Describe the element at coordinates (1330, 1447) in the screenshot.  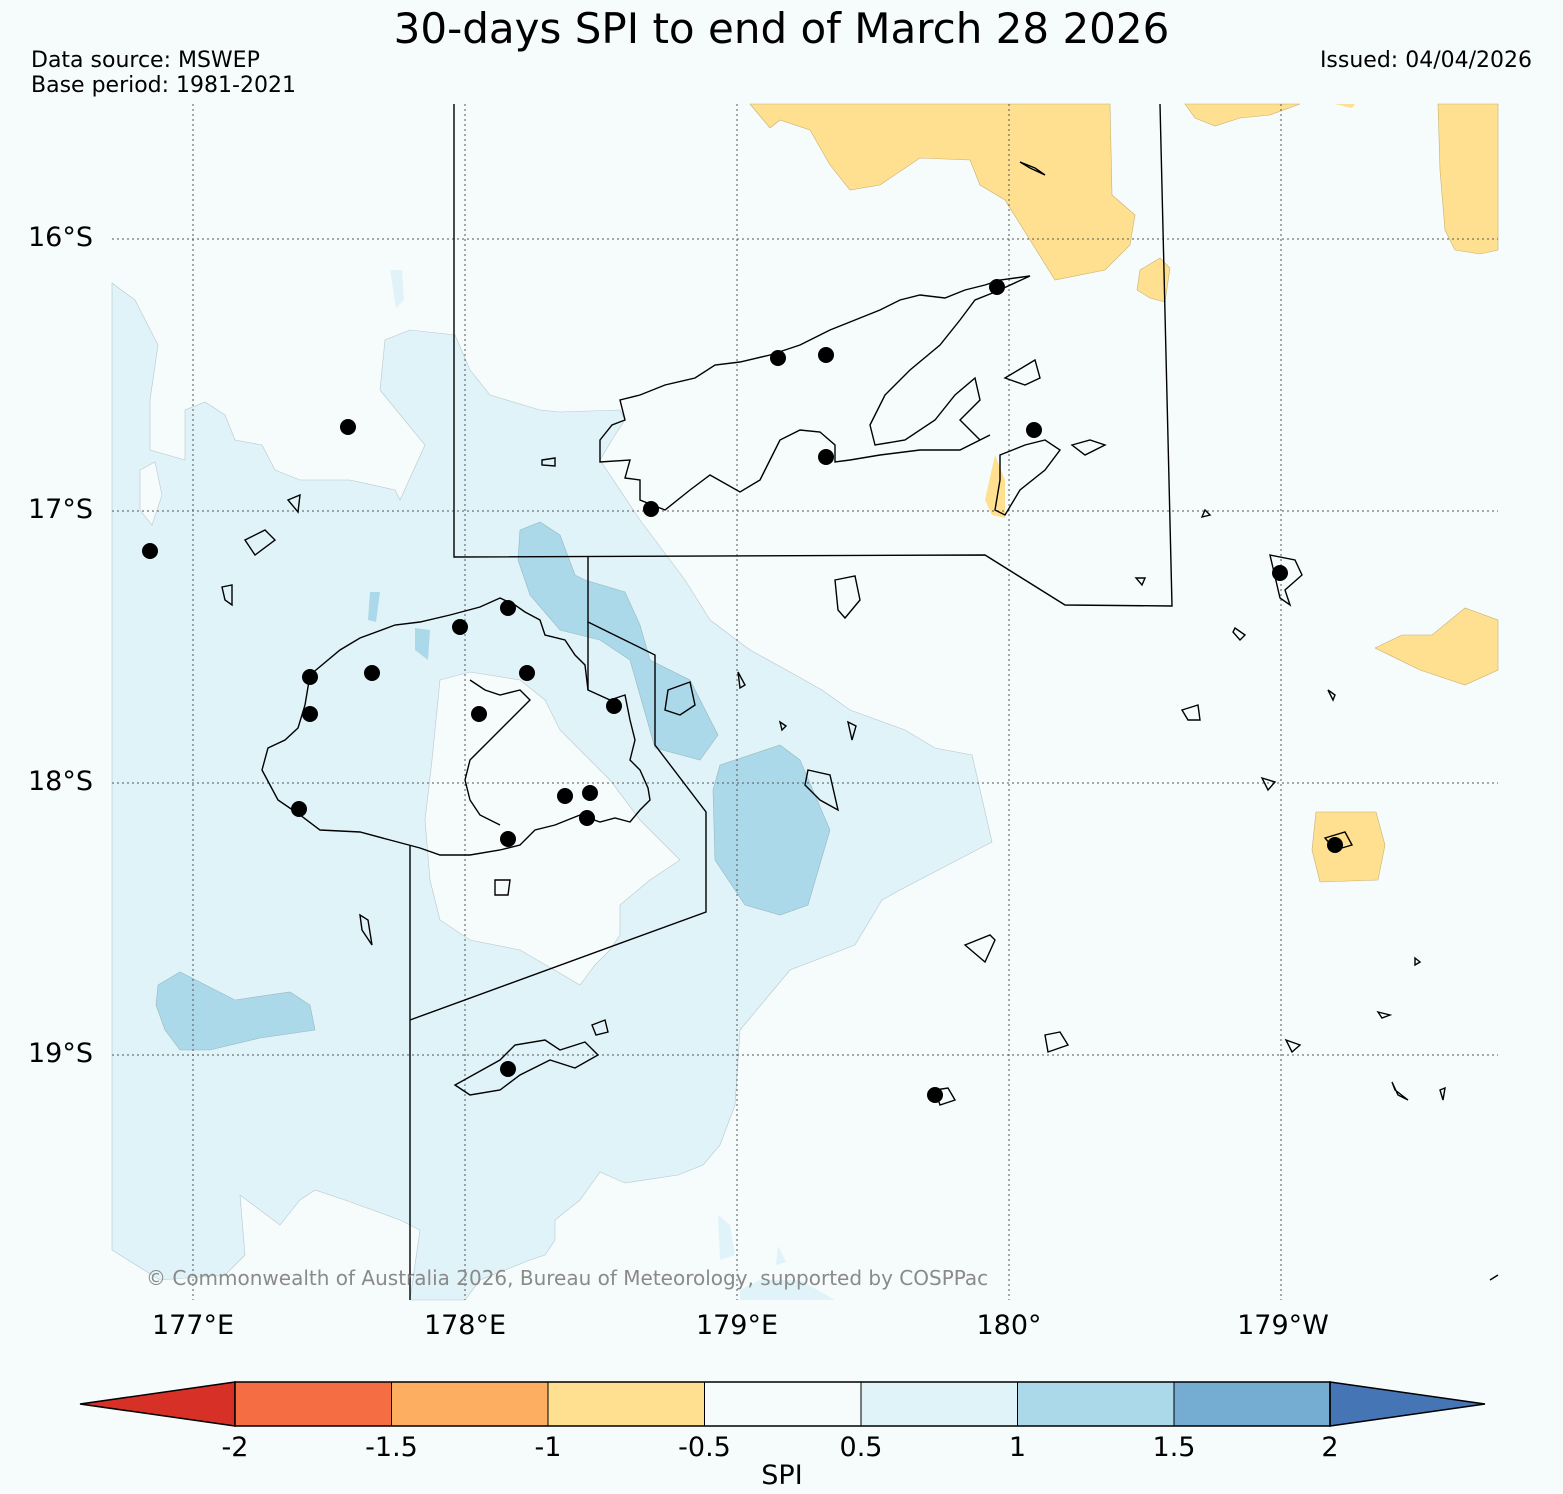
I see `colorbar-tick: 2` at that location.